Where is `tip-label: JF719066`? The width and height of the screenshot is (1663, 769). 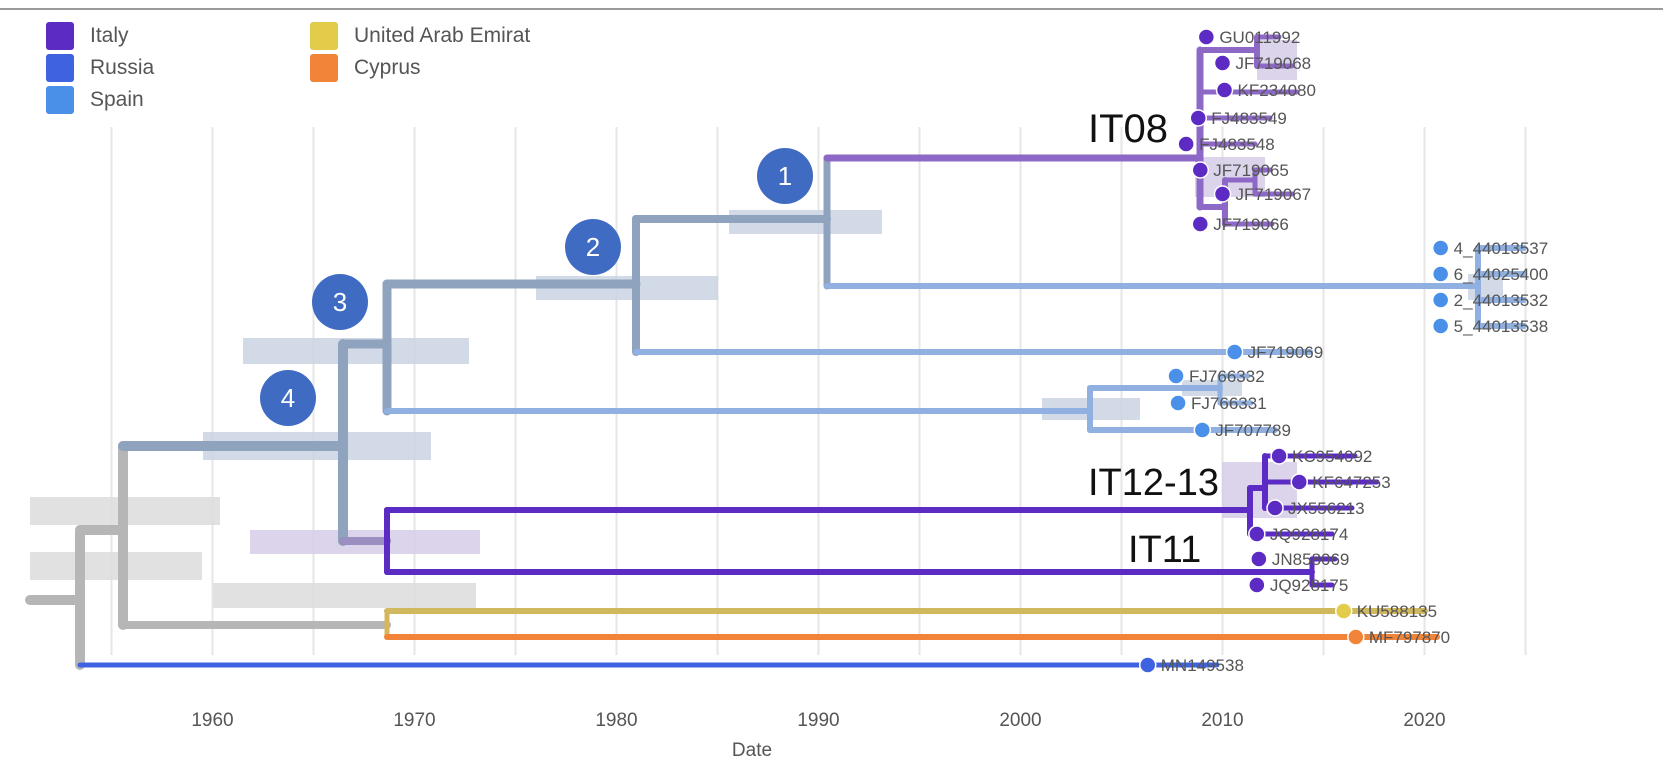 tip-label: JF719066 is located at coordinates (1251, 224).